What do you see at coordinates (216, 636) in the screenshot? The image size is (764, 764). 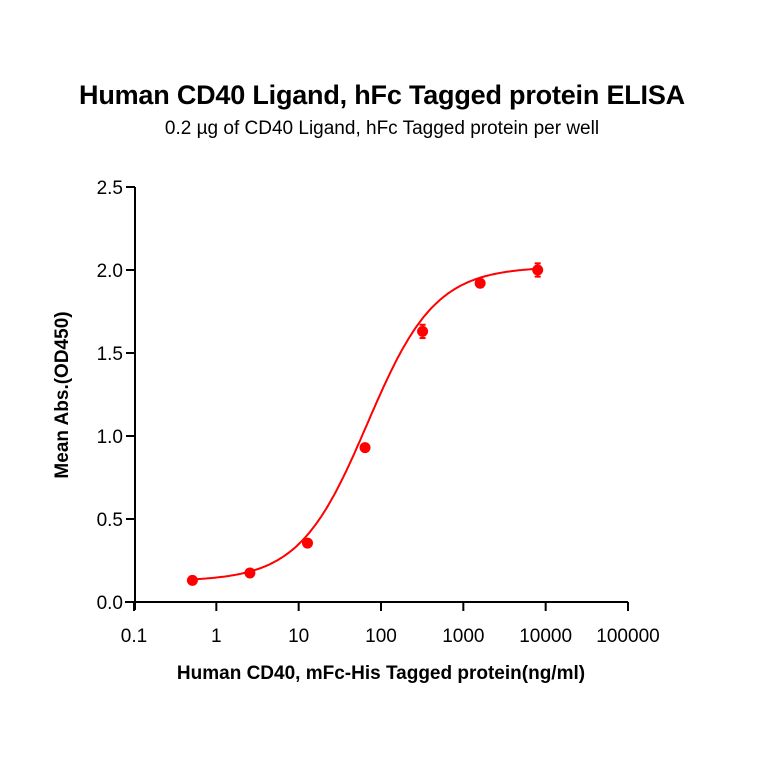 I see `x-tick-label: 1` at bounding box center [216, 636].